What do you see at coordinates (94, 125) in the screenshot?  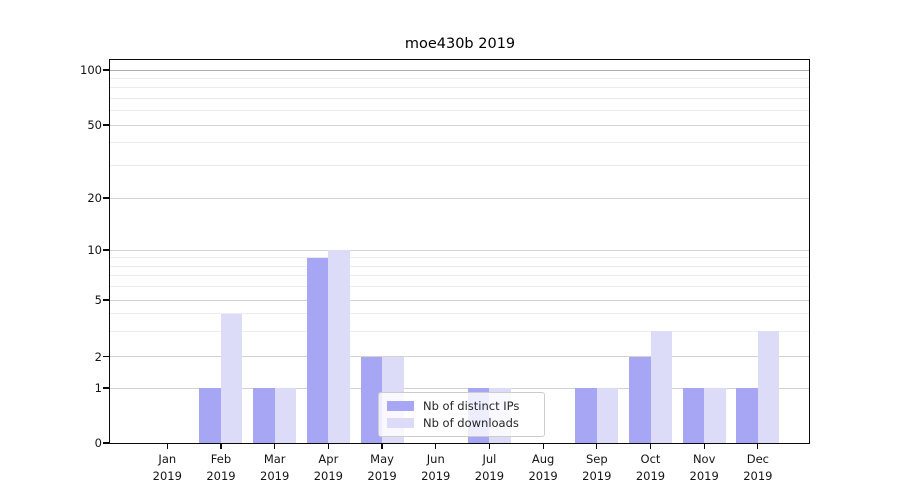 I see `y-tick-label-50: 50` at bounding box center [94, 125].